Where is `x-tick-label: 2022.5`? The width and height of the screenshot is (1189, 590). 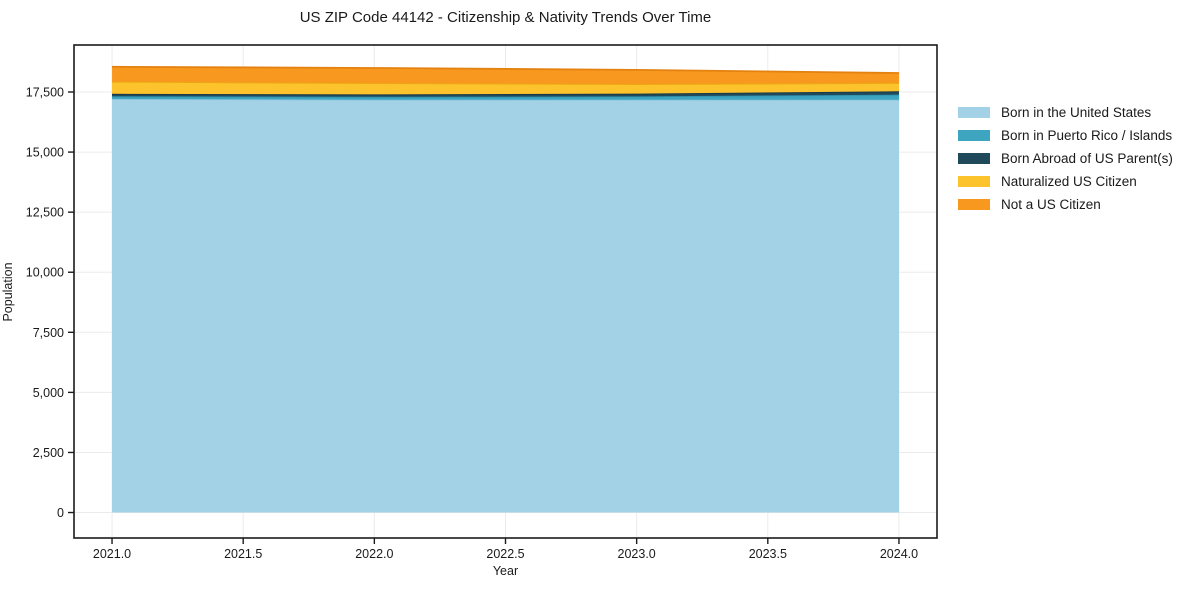
x-tick-label: 2022.5 is located at coordinates (505, 554).